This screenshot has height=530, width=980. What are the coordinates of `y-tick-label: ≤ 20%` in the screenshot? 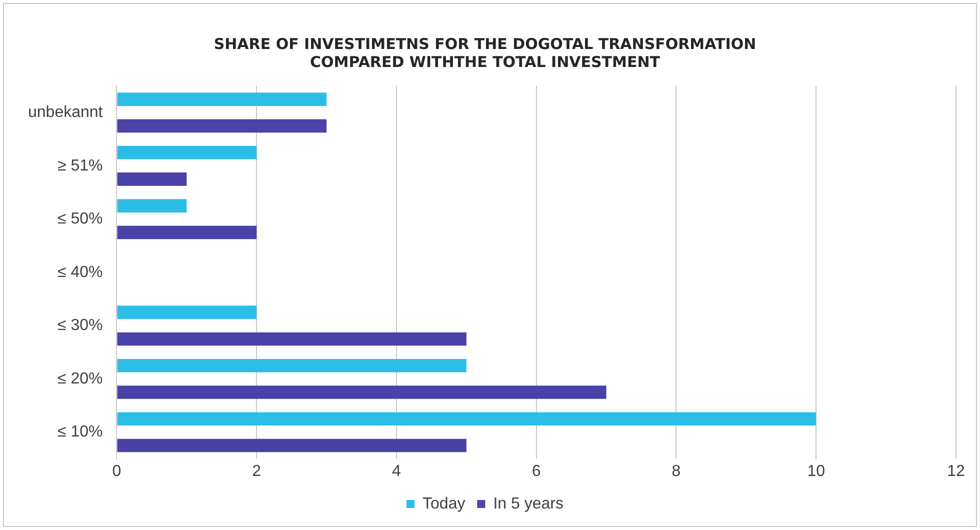 It's located at (80, 379).